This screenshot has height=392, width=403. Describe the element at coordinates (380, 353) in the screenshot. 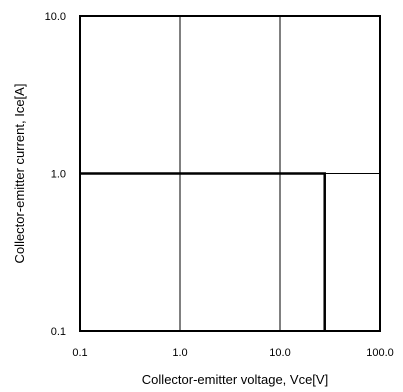

I see `x-tick-label: 100.0` at that location.